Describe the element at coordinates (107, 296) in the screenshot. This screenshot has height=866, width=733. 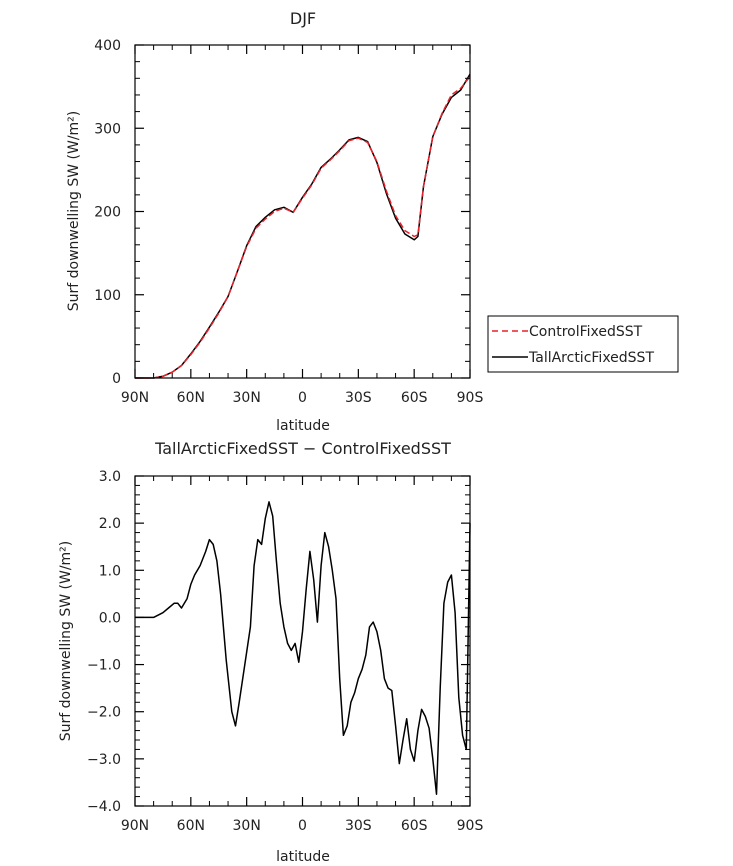
I see `y-tick-label: 100` at that location.